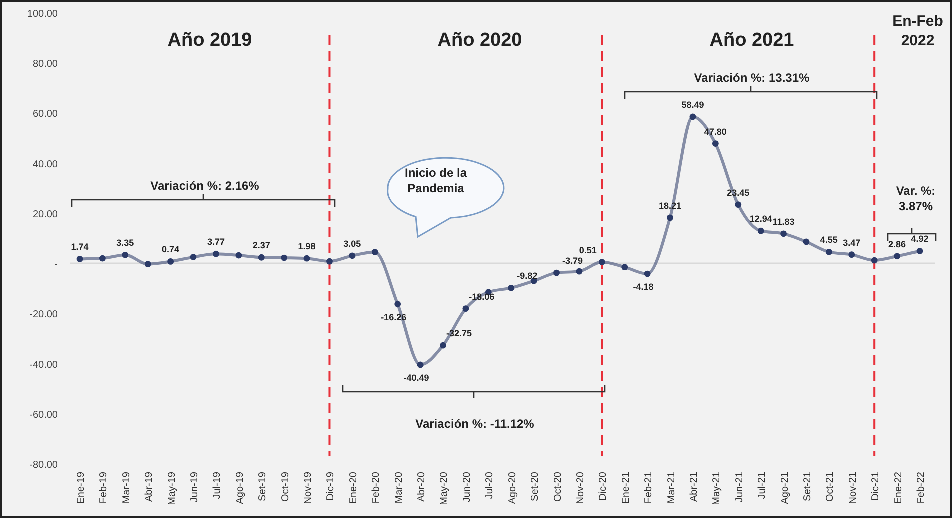 Image resolution: width=952 pixels, height=518 pixels. What do you see at coordinates (45, 114) in the screenshot?
I see `y-tick-label: 60.00` at bounding box center [45, 114].